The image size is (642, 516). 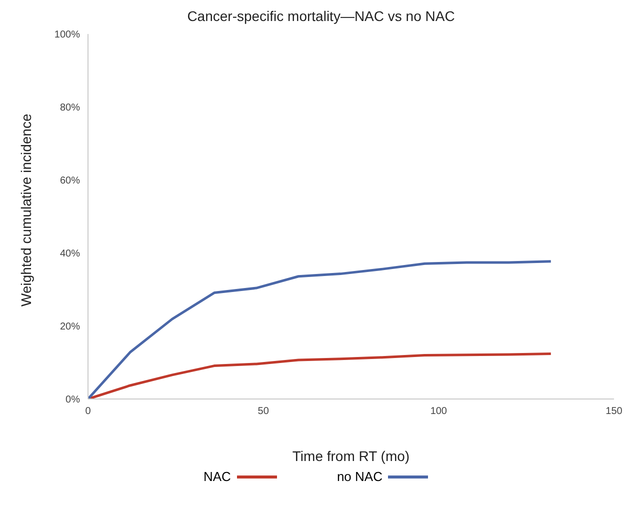 I want to click on y-tick-label: 20%, so click(x=70, y=327).